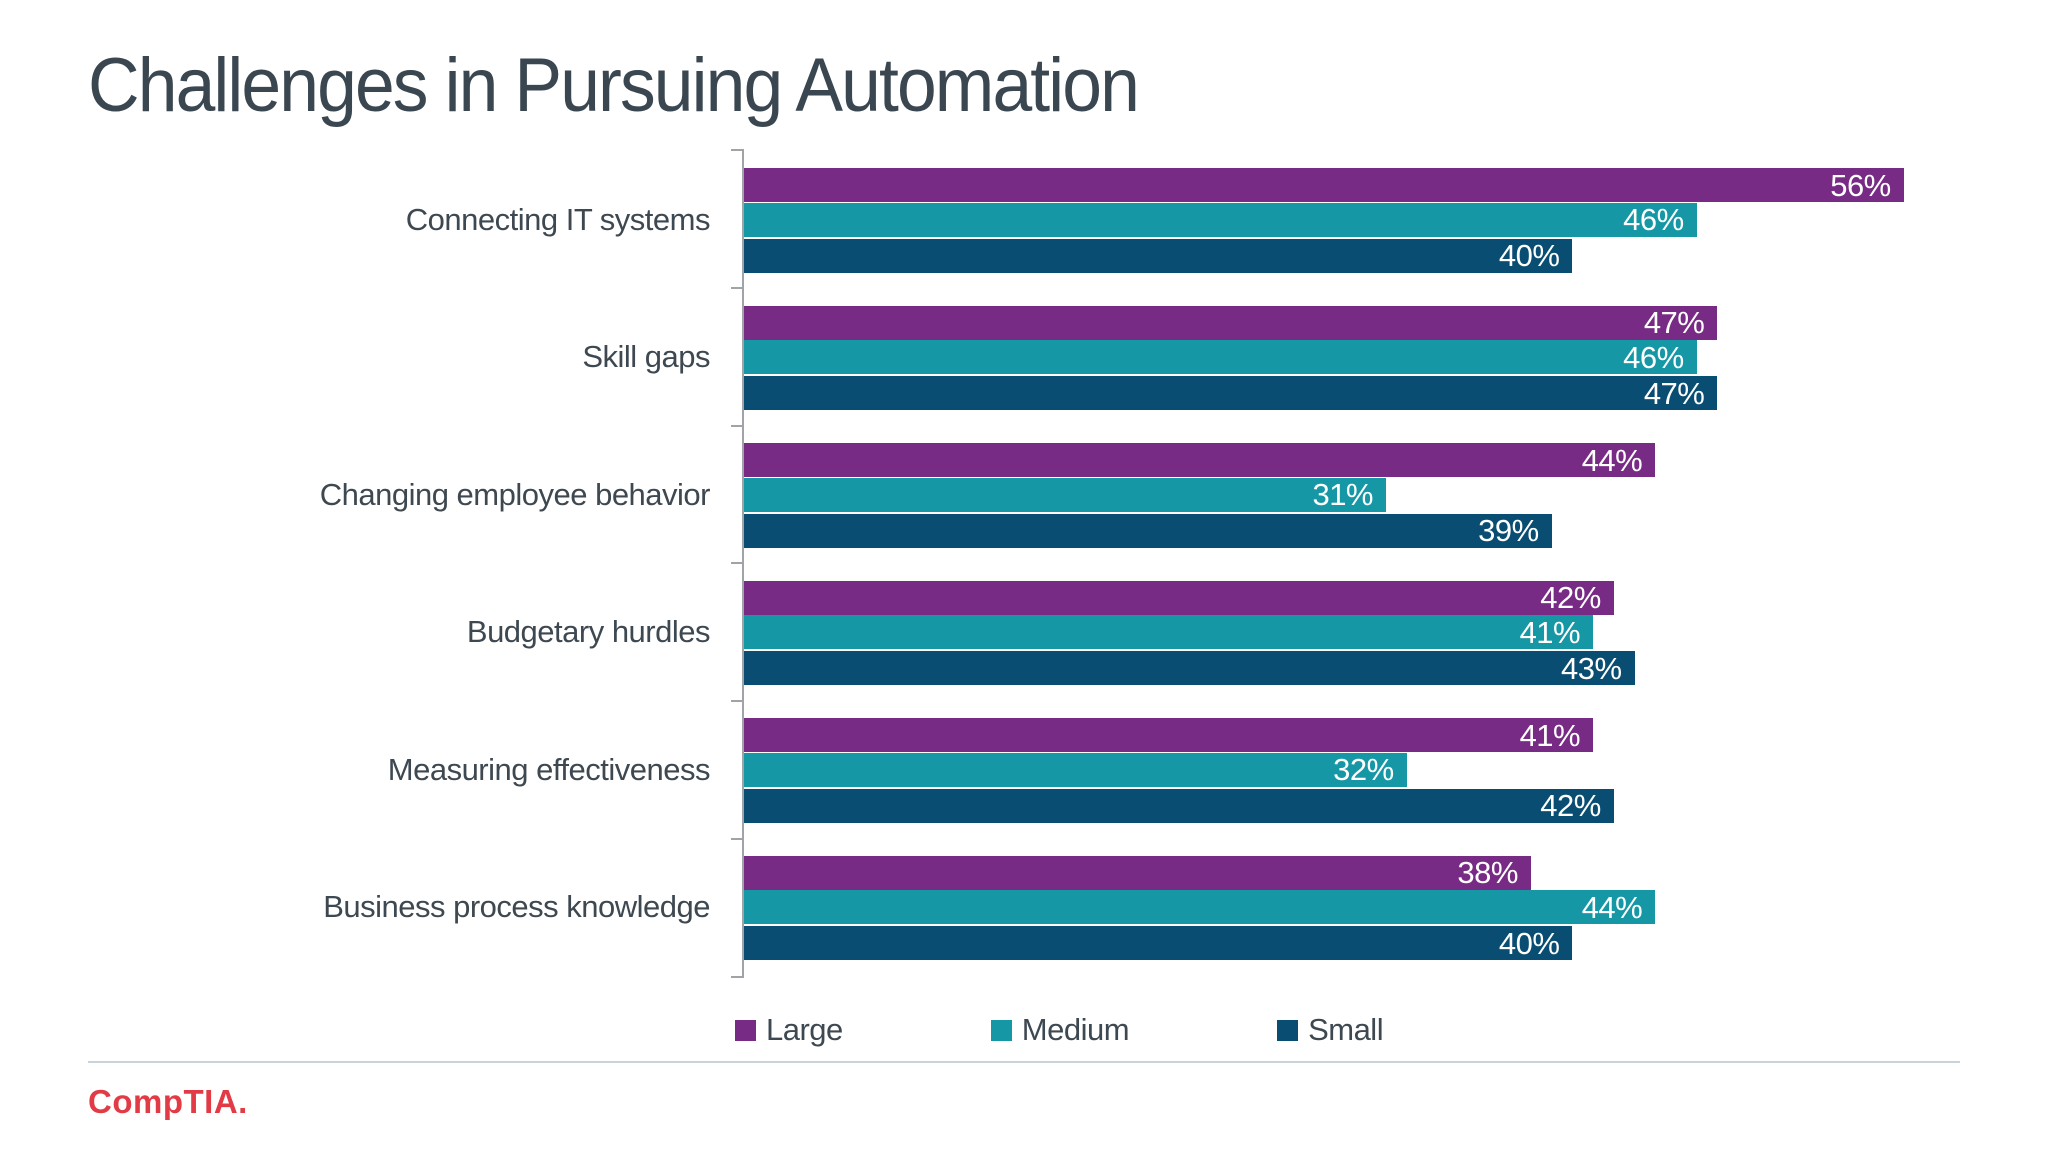 The height and width of the screenshot is (1152, 2048). What do you see at coordinates (1065, 494) in the screenshot?
I see `bar-medium: 31%` at bounding box center [1065, 494].